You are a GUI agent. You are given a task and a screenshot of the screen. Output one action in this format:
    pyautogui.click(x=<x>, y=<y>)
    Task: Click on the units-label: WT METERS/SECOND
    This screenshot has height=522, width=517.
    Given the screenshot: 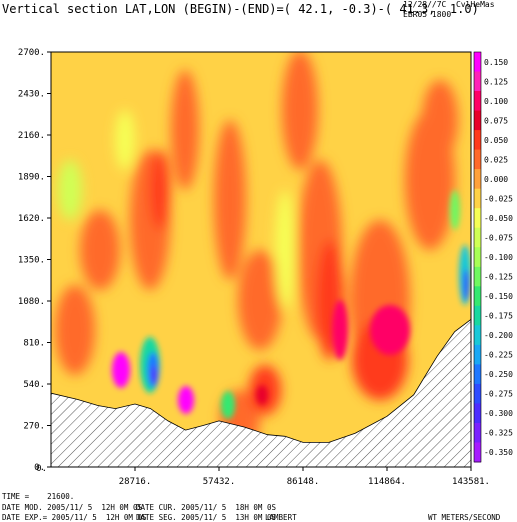 What is the action you would take?
    pyautogui.click(x=464, y=517)
    